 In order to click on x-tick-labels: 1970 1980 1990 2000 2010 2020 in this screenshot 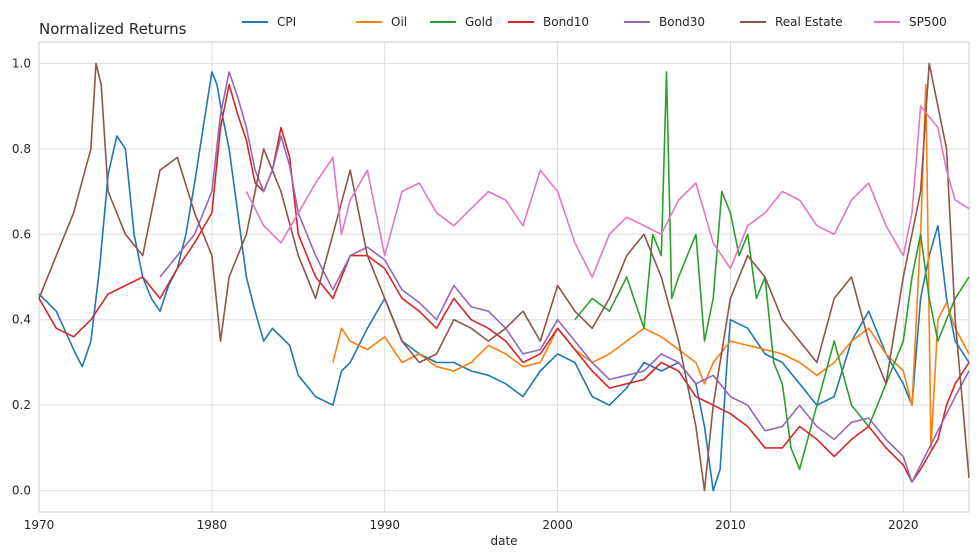, I will do `click(471, 525)`.